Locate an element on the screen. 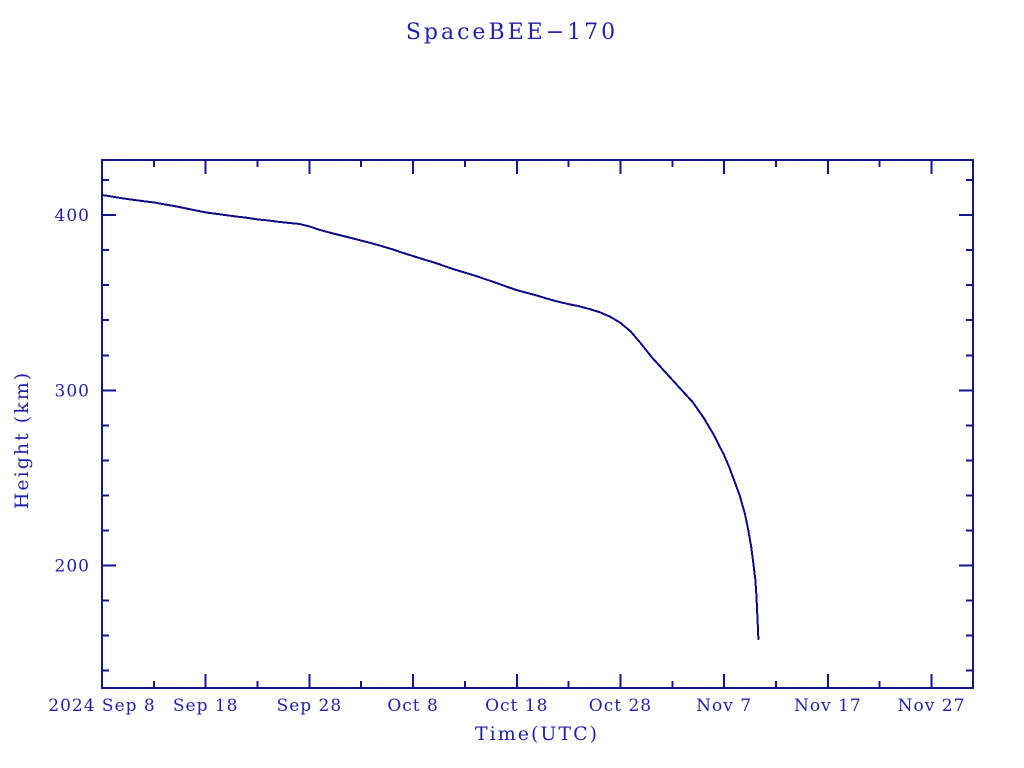 This screenshot has height=768, width=1024. x-tick-label: Nov 27 is located at coordinates (932, 706).